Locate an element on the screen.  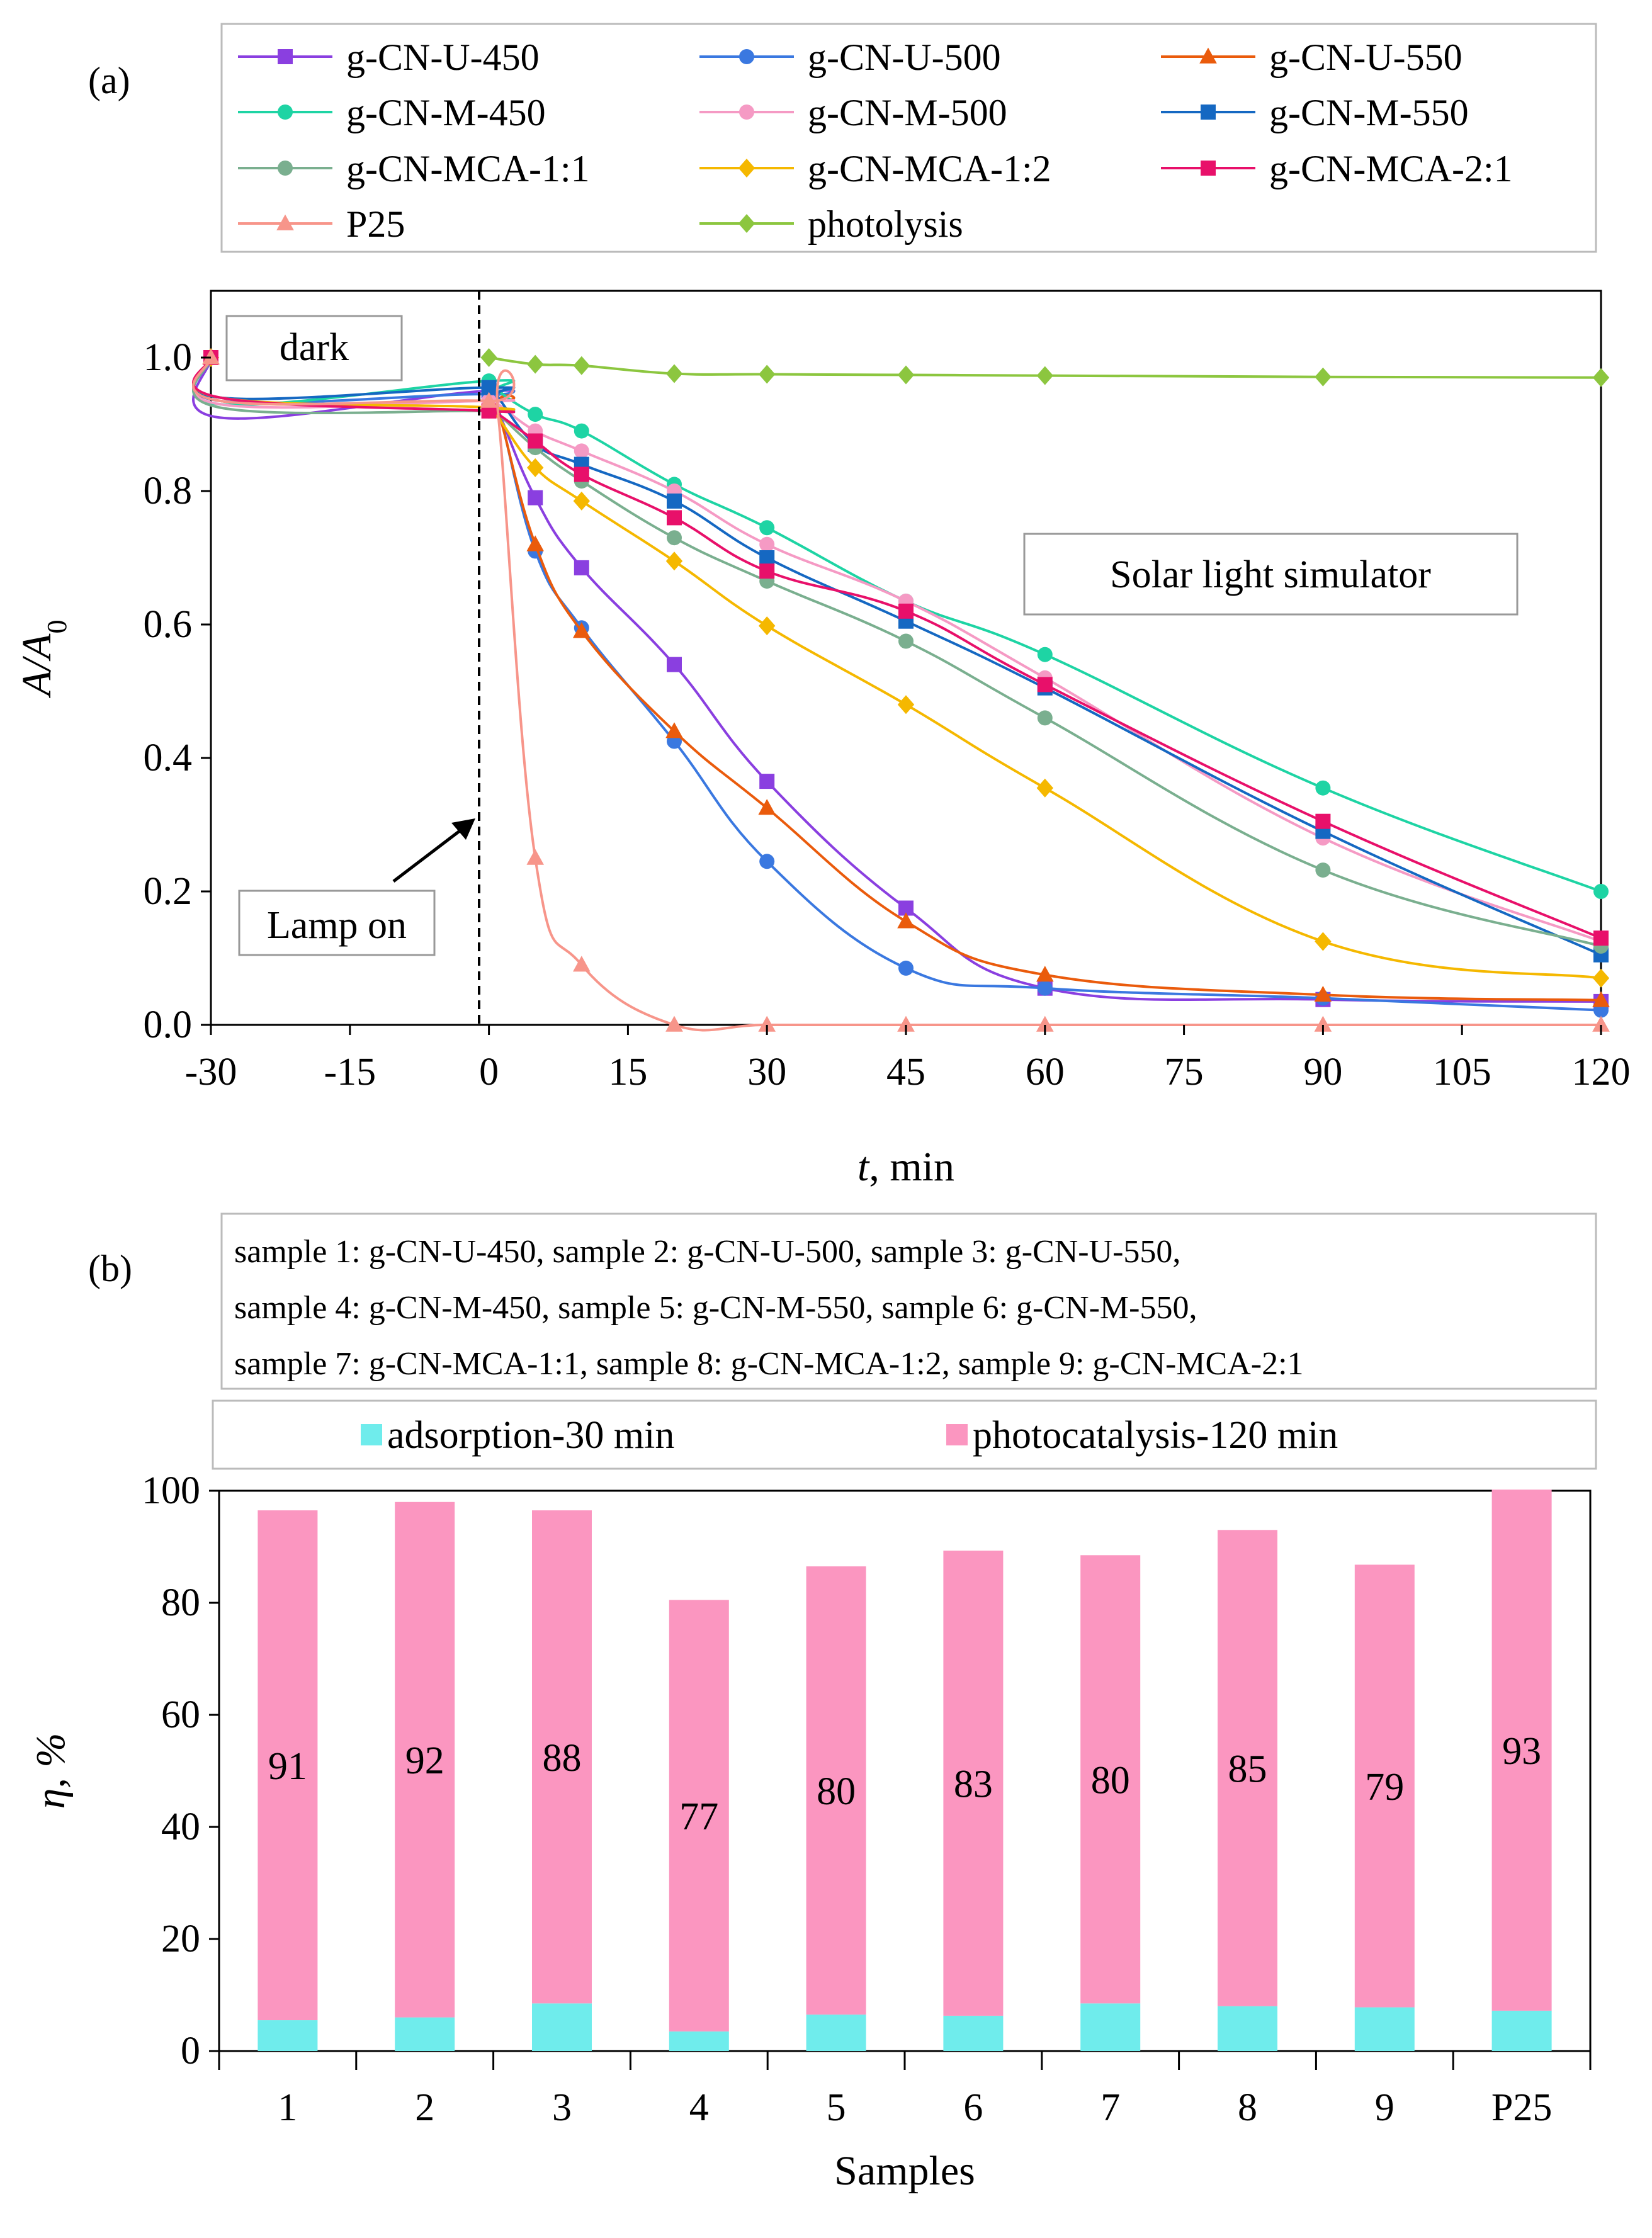
legend-label: g-CN-M-550 is located at coordinates (1369, 112).